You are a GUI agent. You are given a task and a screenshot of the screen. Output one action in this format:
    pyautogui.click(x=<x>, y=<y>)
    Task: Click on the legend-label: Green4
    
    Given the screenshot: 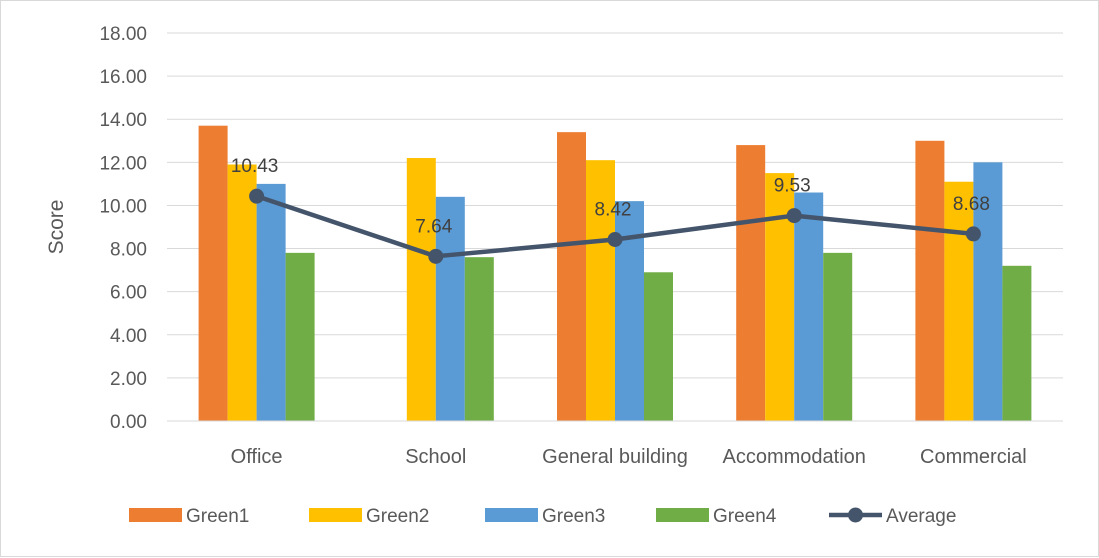 What is the action you would take?
    pyautogui.click(x=745, y=516)
    